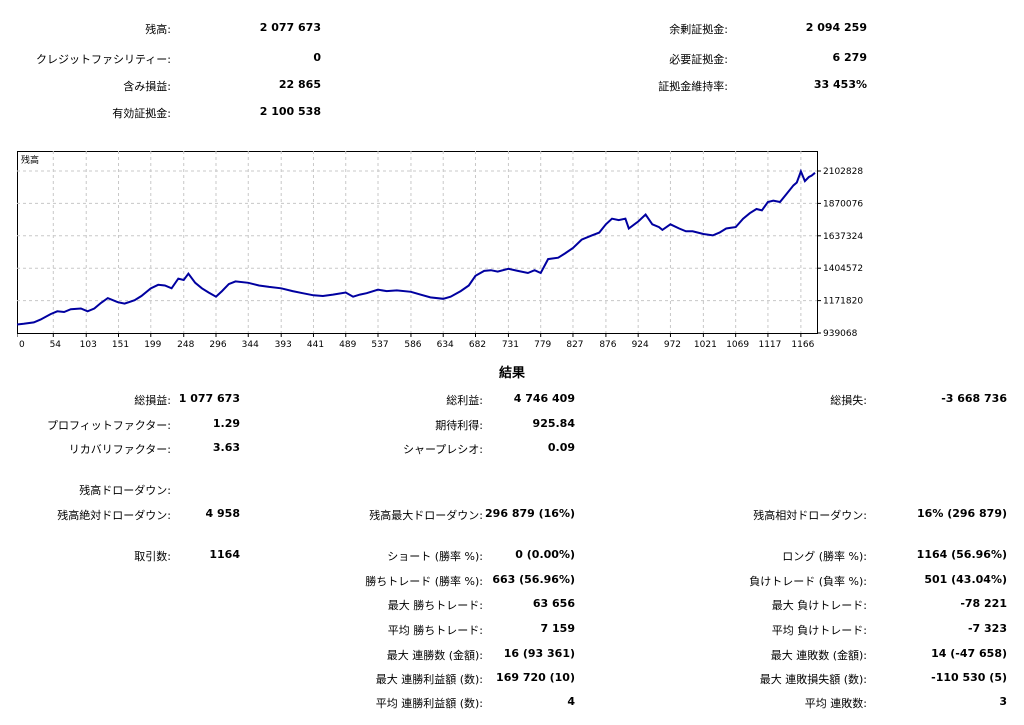 This screenshot has width=1024, height=725. I want to click on margin-label: 必要証拠金:, so click(698, 59).